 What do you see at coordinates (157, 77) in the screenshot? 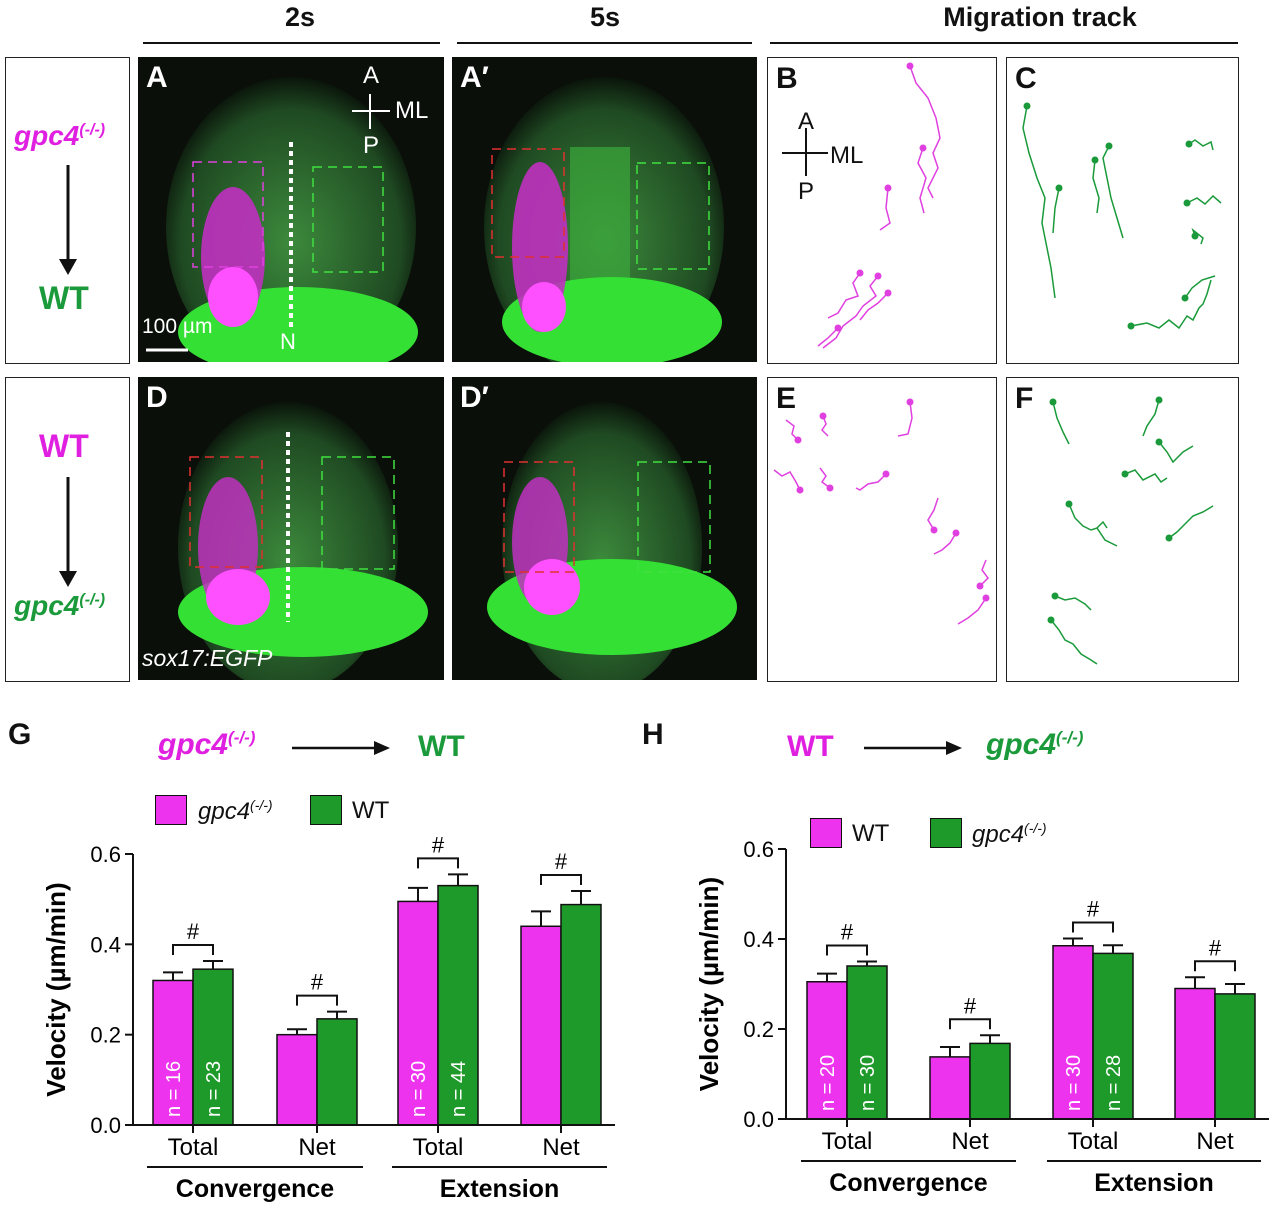
I see `panel-label-a: A` at bounding box center [157, 77].